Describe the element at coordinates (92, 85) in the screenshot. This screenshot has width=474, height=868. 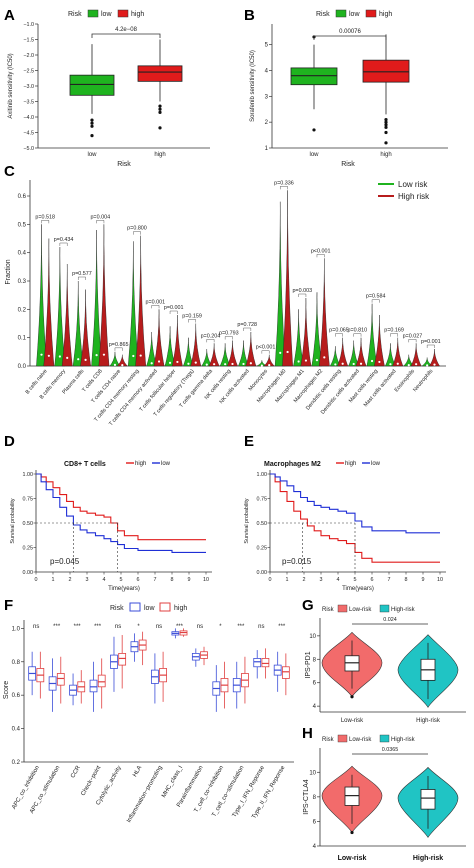
I see `a-box-low-box` at that location.